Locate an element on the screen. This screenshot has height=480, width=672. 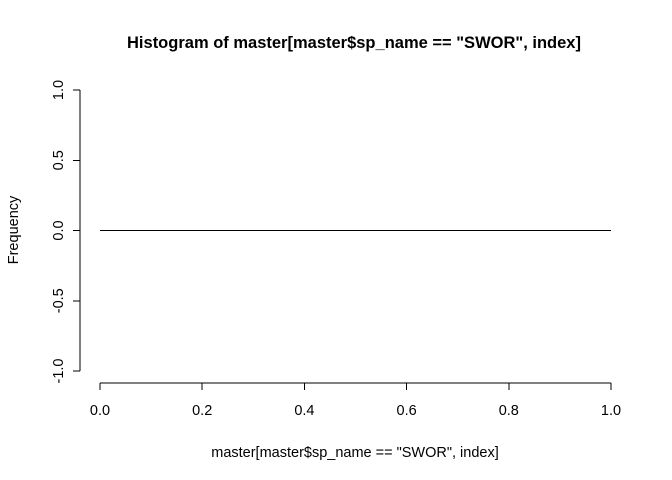
x-tick-label: 0.4 is located at coordinates (304, 411).